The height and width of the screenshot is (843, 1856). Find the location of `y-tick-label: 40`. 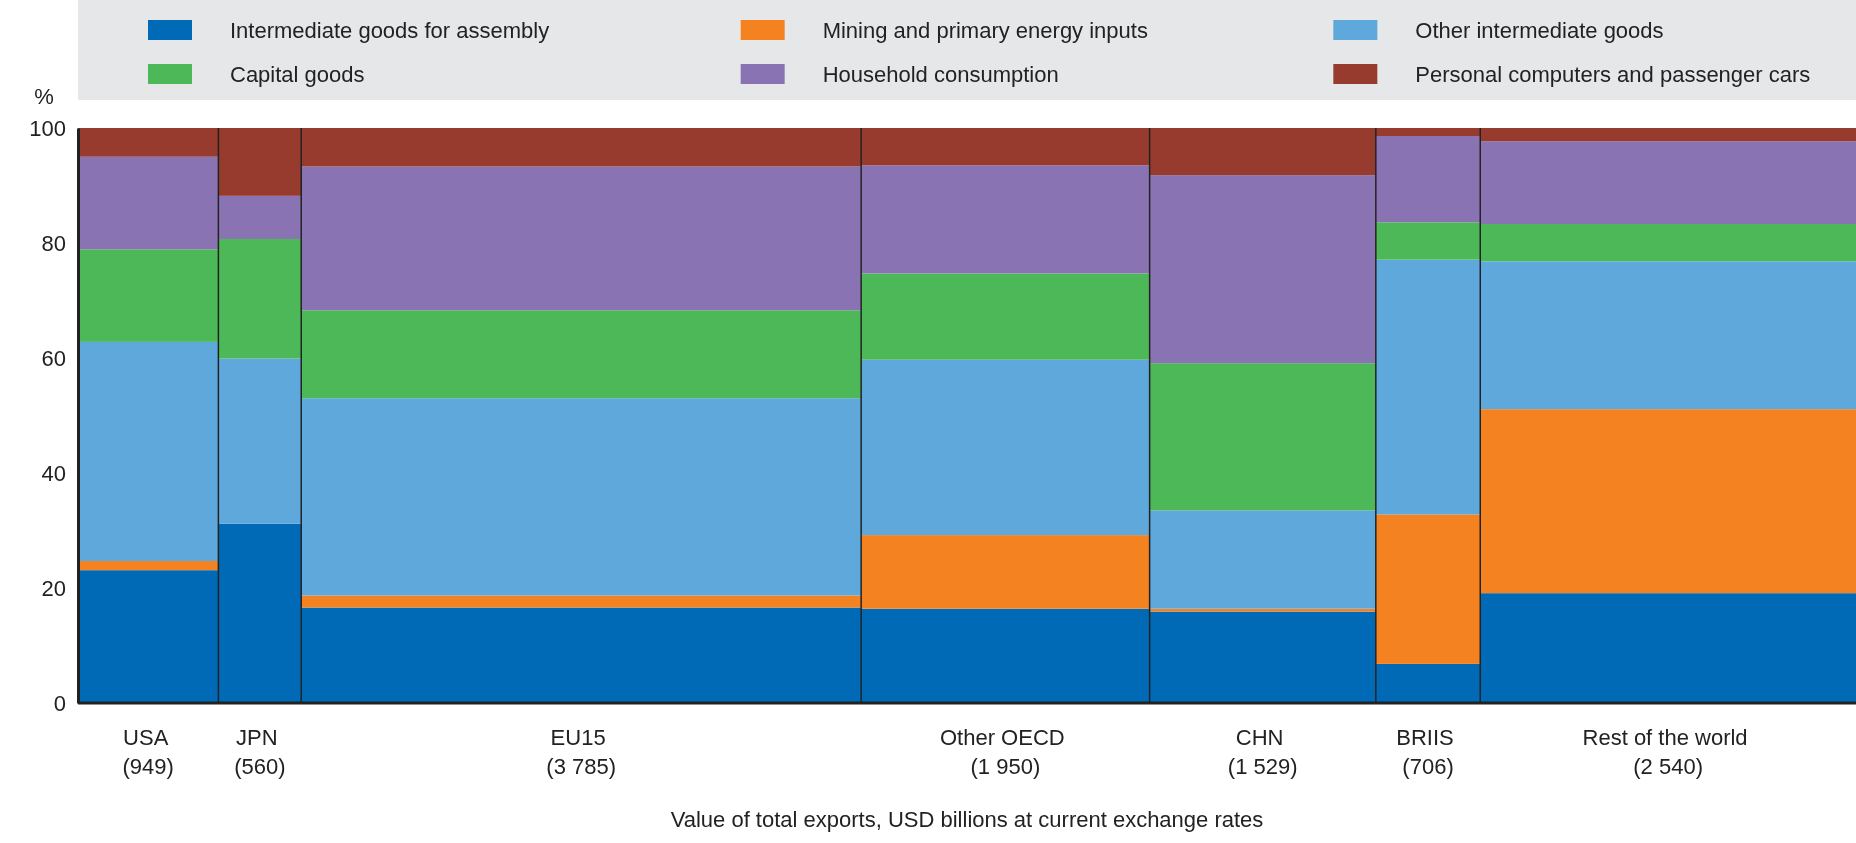

y-tick-label: 40 is located at coordinates (53, 473).